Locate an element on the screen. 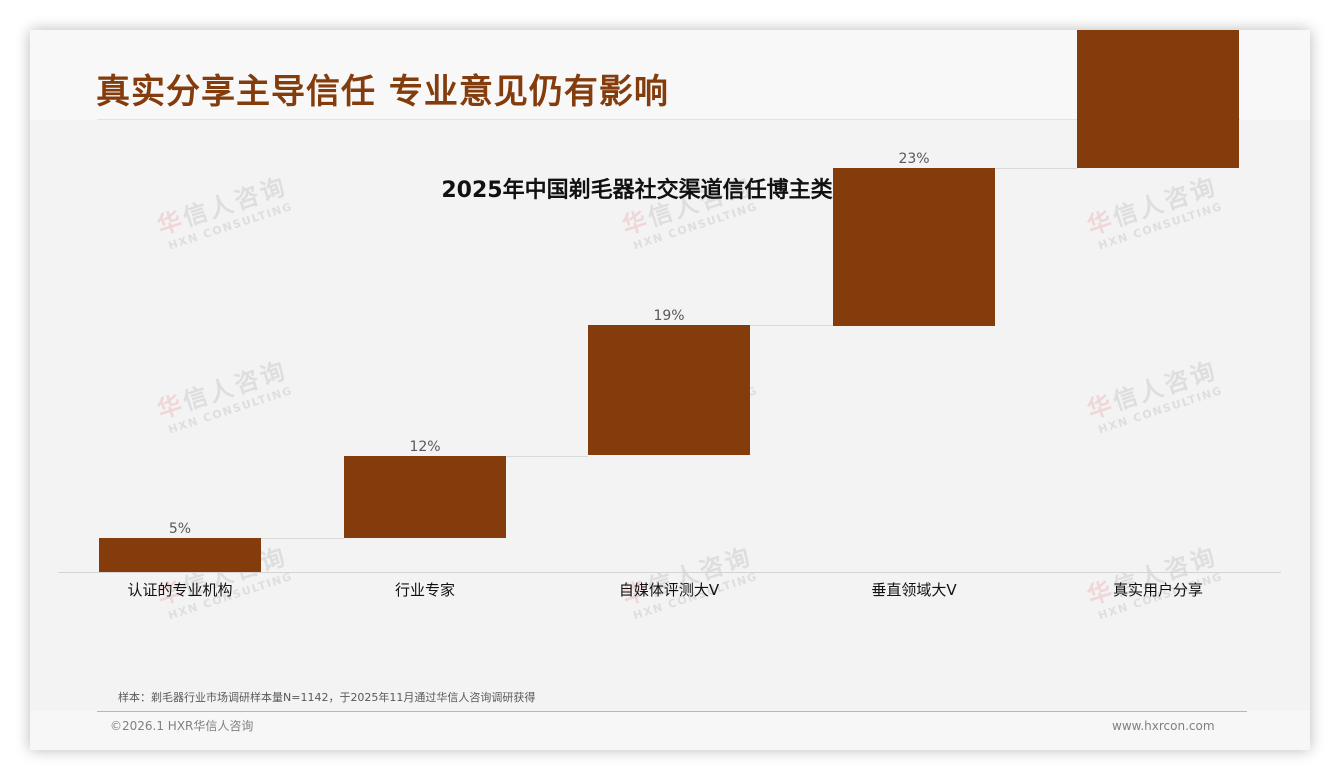 The image size is (1340, 780). bar-value-label: 23% is located at coordinates (914, 159).